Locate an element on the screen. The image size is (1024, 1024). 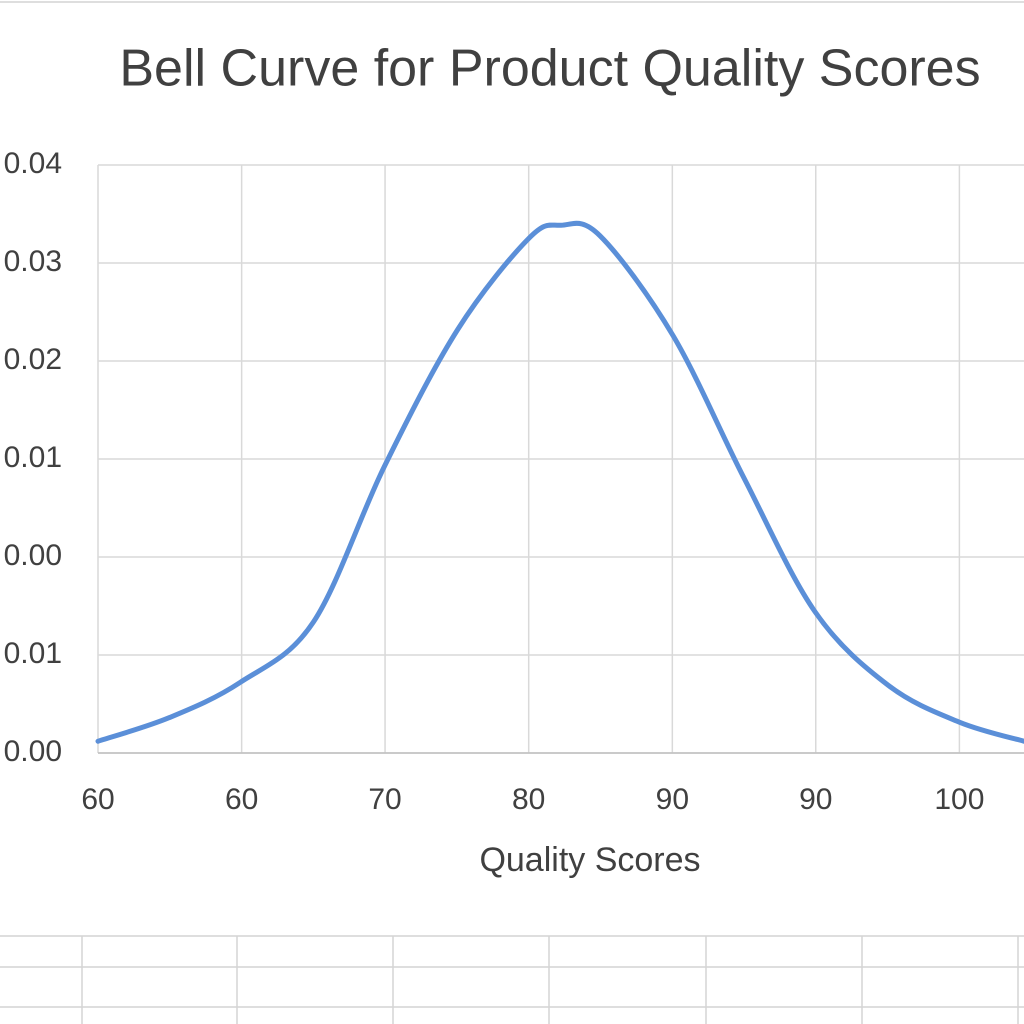
x-axis-label: Quality Scores is located at coordinates (589, 860).